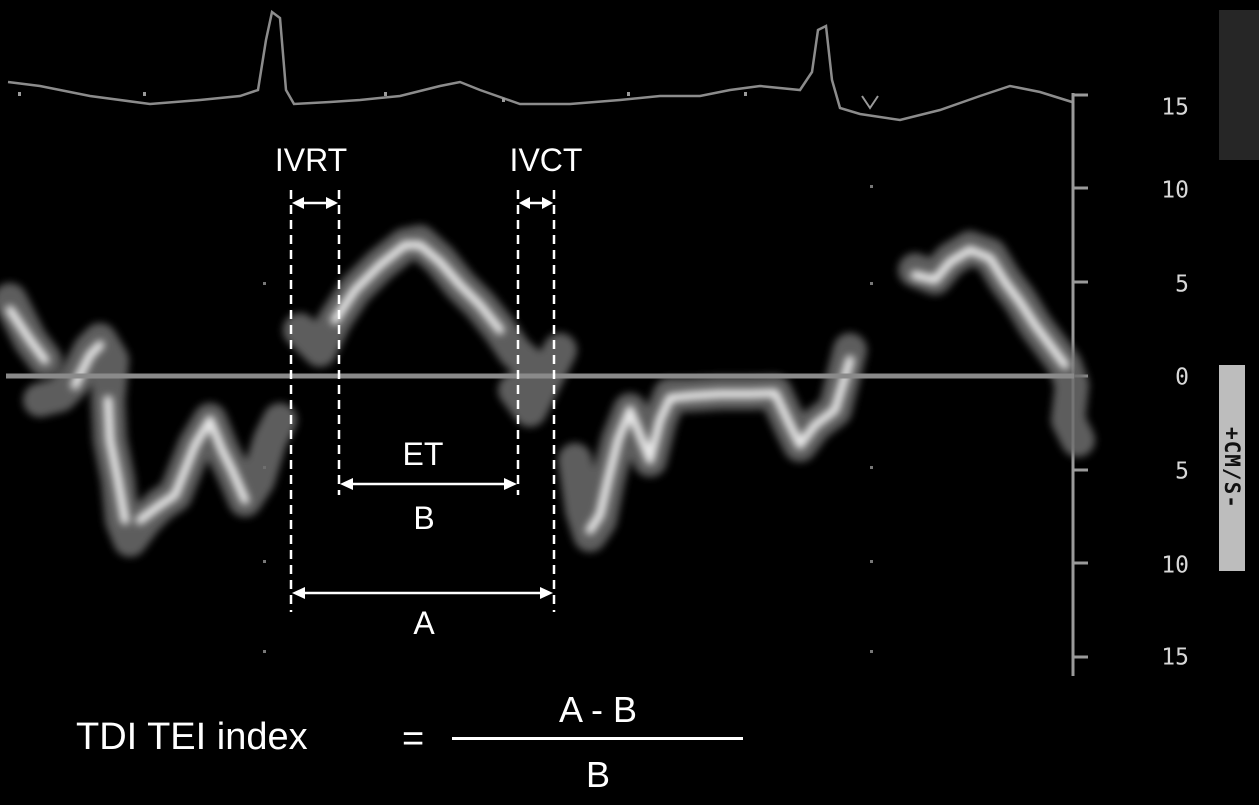  What do you see at coordinates (1182, 471) in the screenshot?
I see `scale-label-5-bottom: 5` at bounding box center [1182, 471].